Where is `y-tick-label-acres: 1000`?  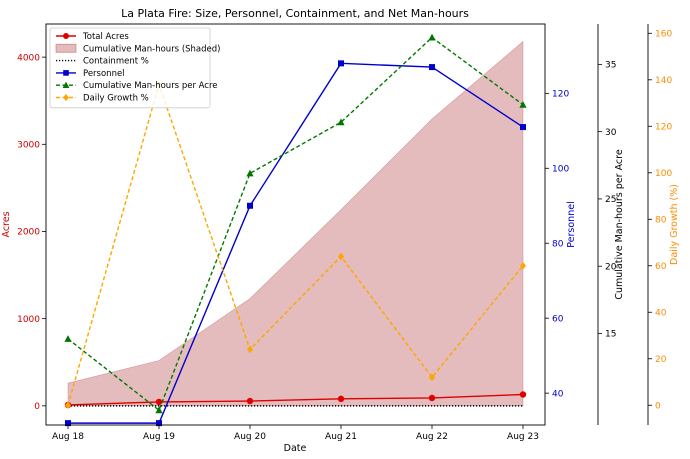 y-tick-label-acres: 1000 is located at coordinates (28, 320).